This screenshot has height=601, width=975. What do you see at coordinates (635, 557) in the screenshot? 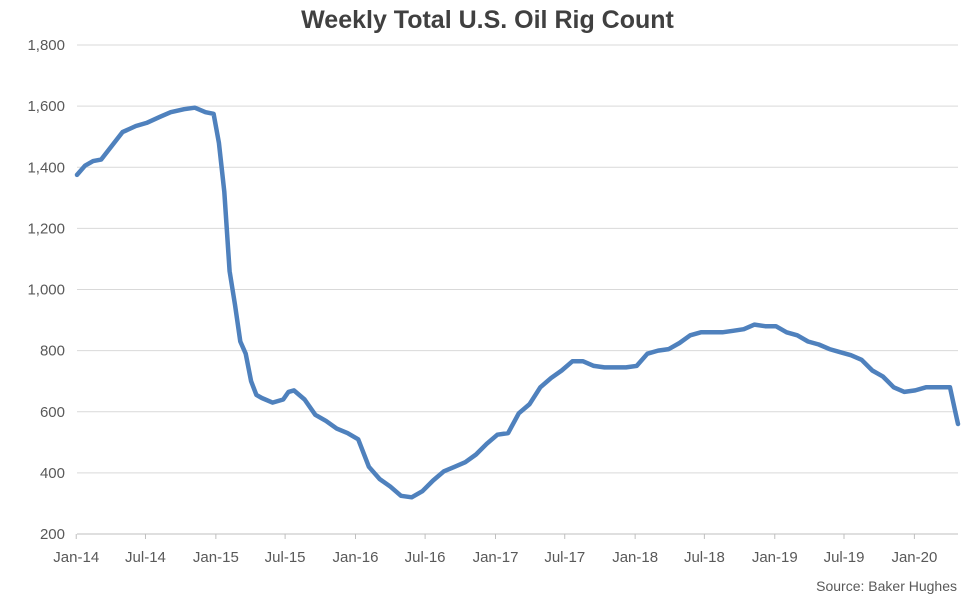
I see `x-tick-label: Jan-18` at bounding box center [635, 557].